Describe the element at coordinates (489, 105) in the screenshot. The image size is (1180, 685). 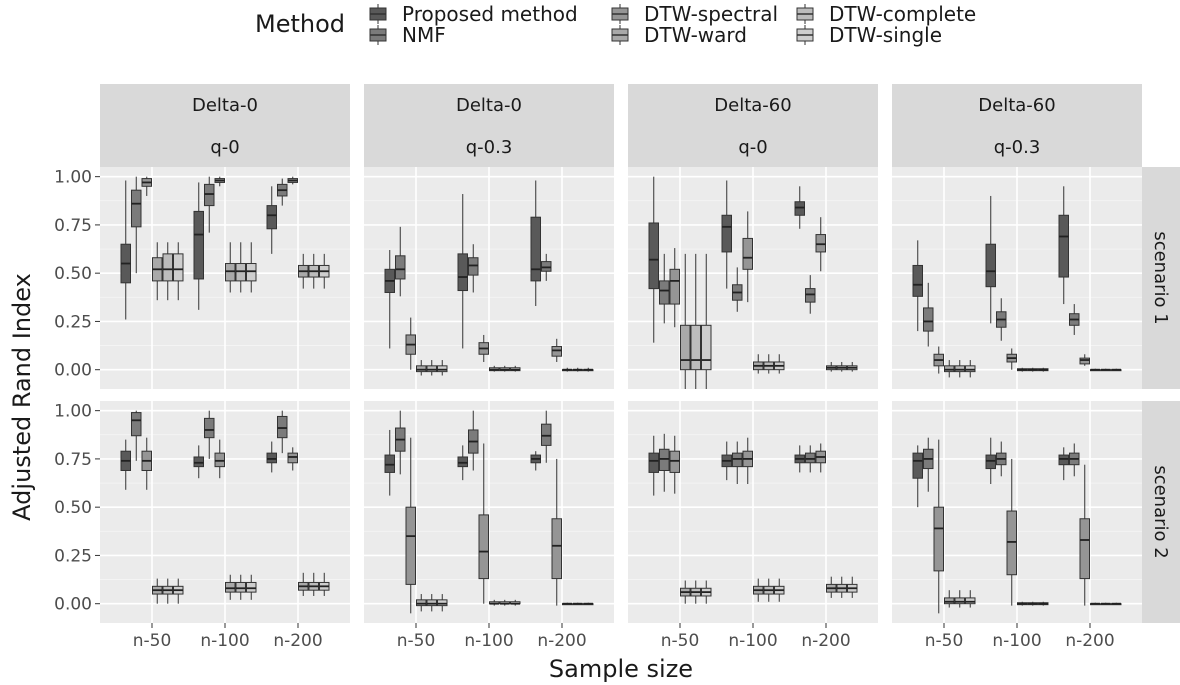
I see `column-strip-label-delta: Delta-0` at that location.